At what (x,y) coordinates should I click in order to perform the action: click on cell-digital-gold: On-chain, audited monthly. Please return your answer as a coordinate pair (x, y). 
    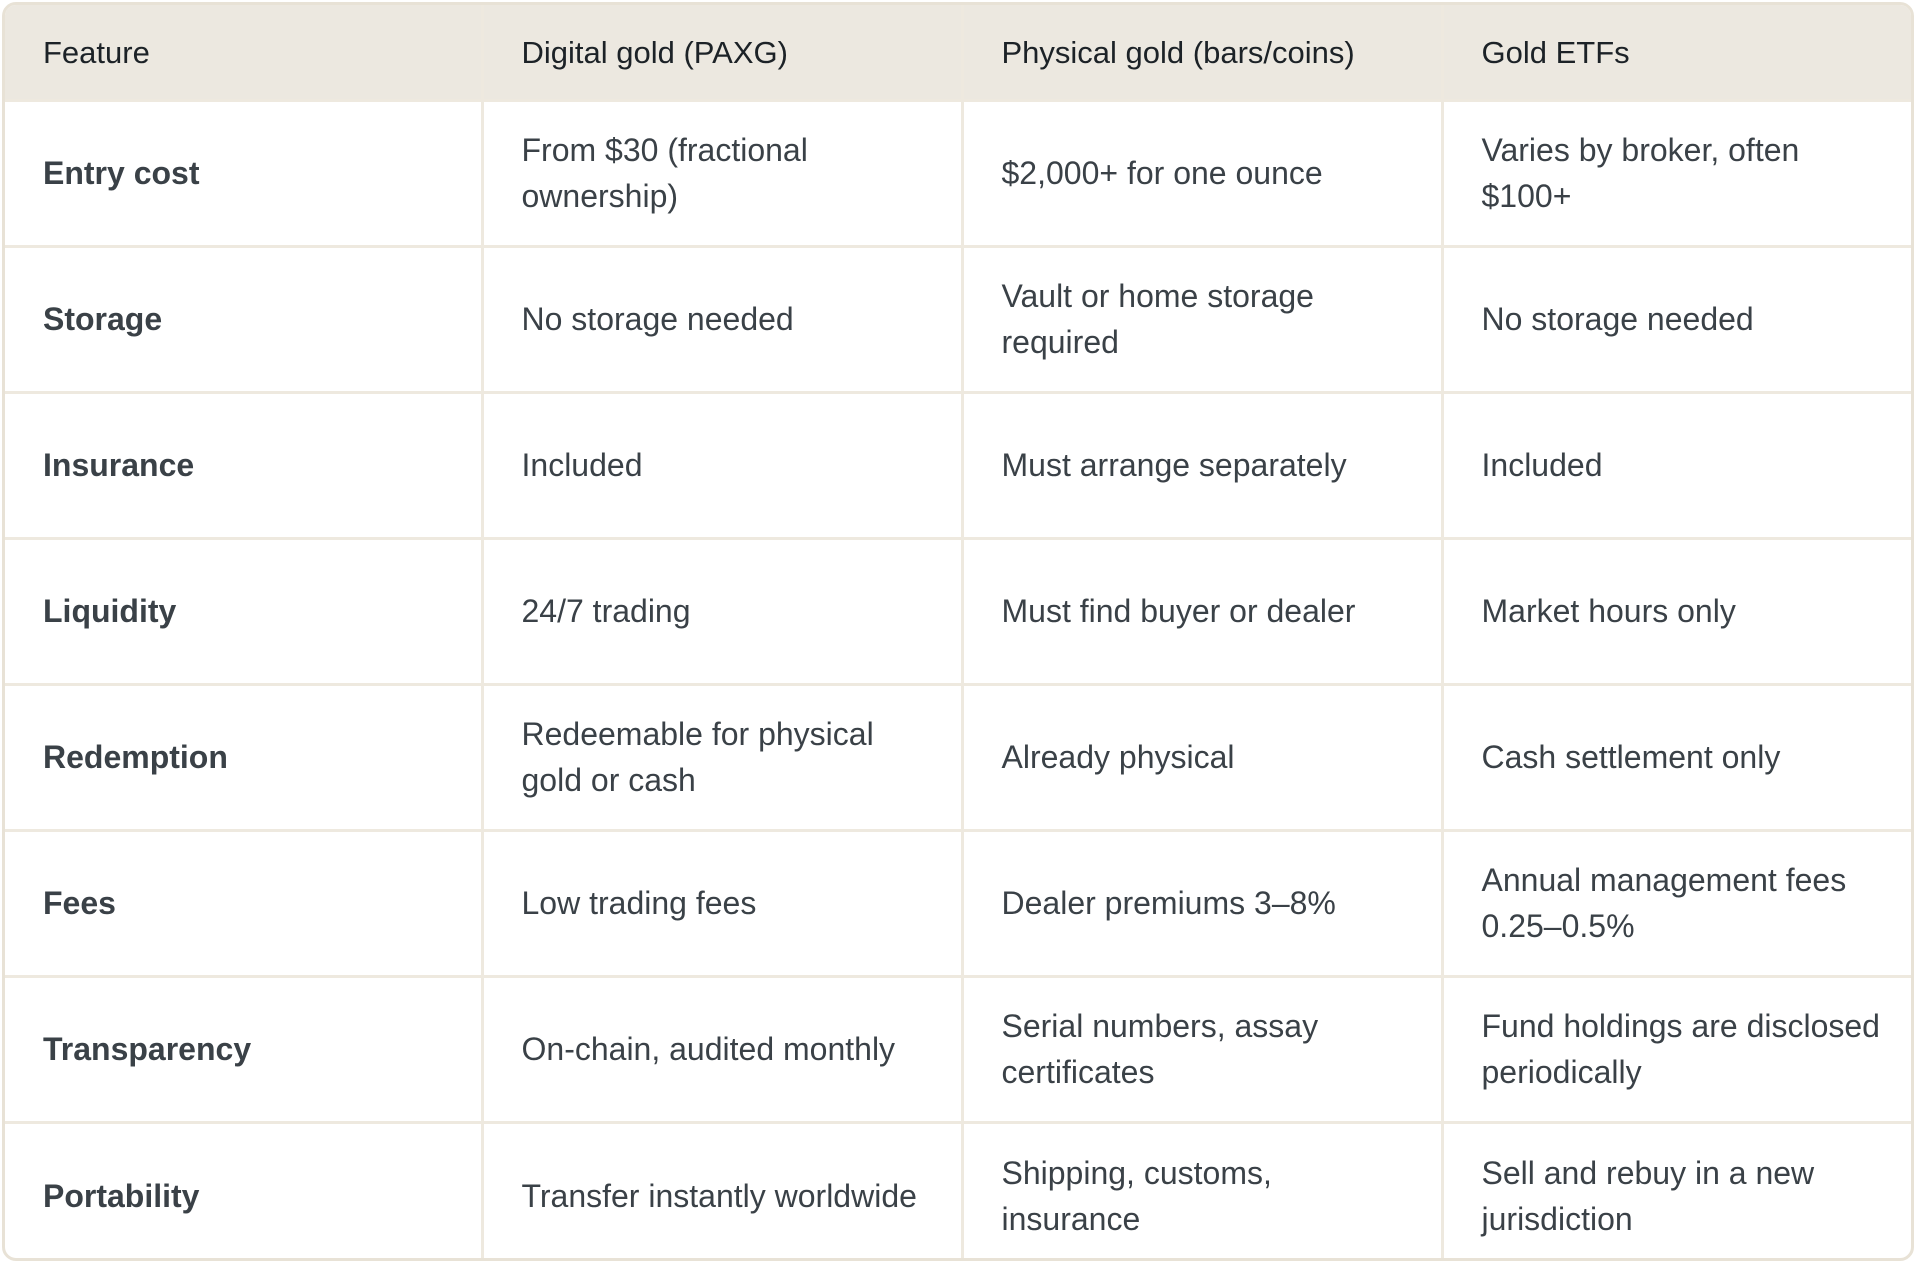
    Looking at the image, I should click on (723, 1050).